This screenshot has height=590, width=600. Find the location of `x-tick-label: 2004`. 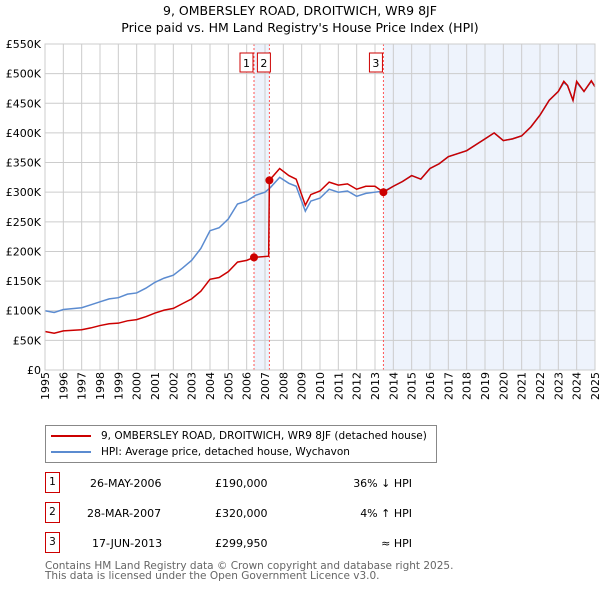

x-tick-label: 2004 is located at coordinates (210, 386).